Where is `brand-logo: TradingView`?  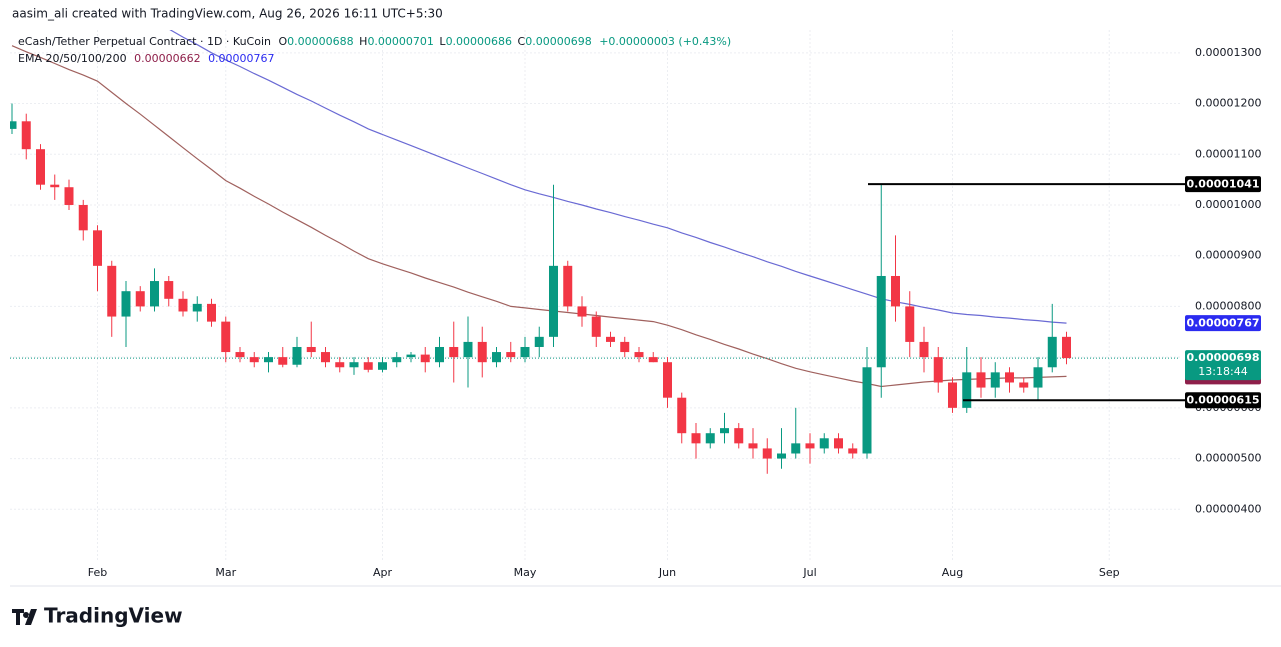 brand-logo: TradingView is located at coordinates (97, 616).